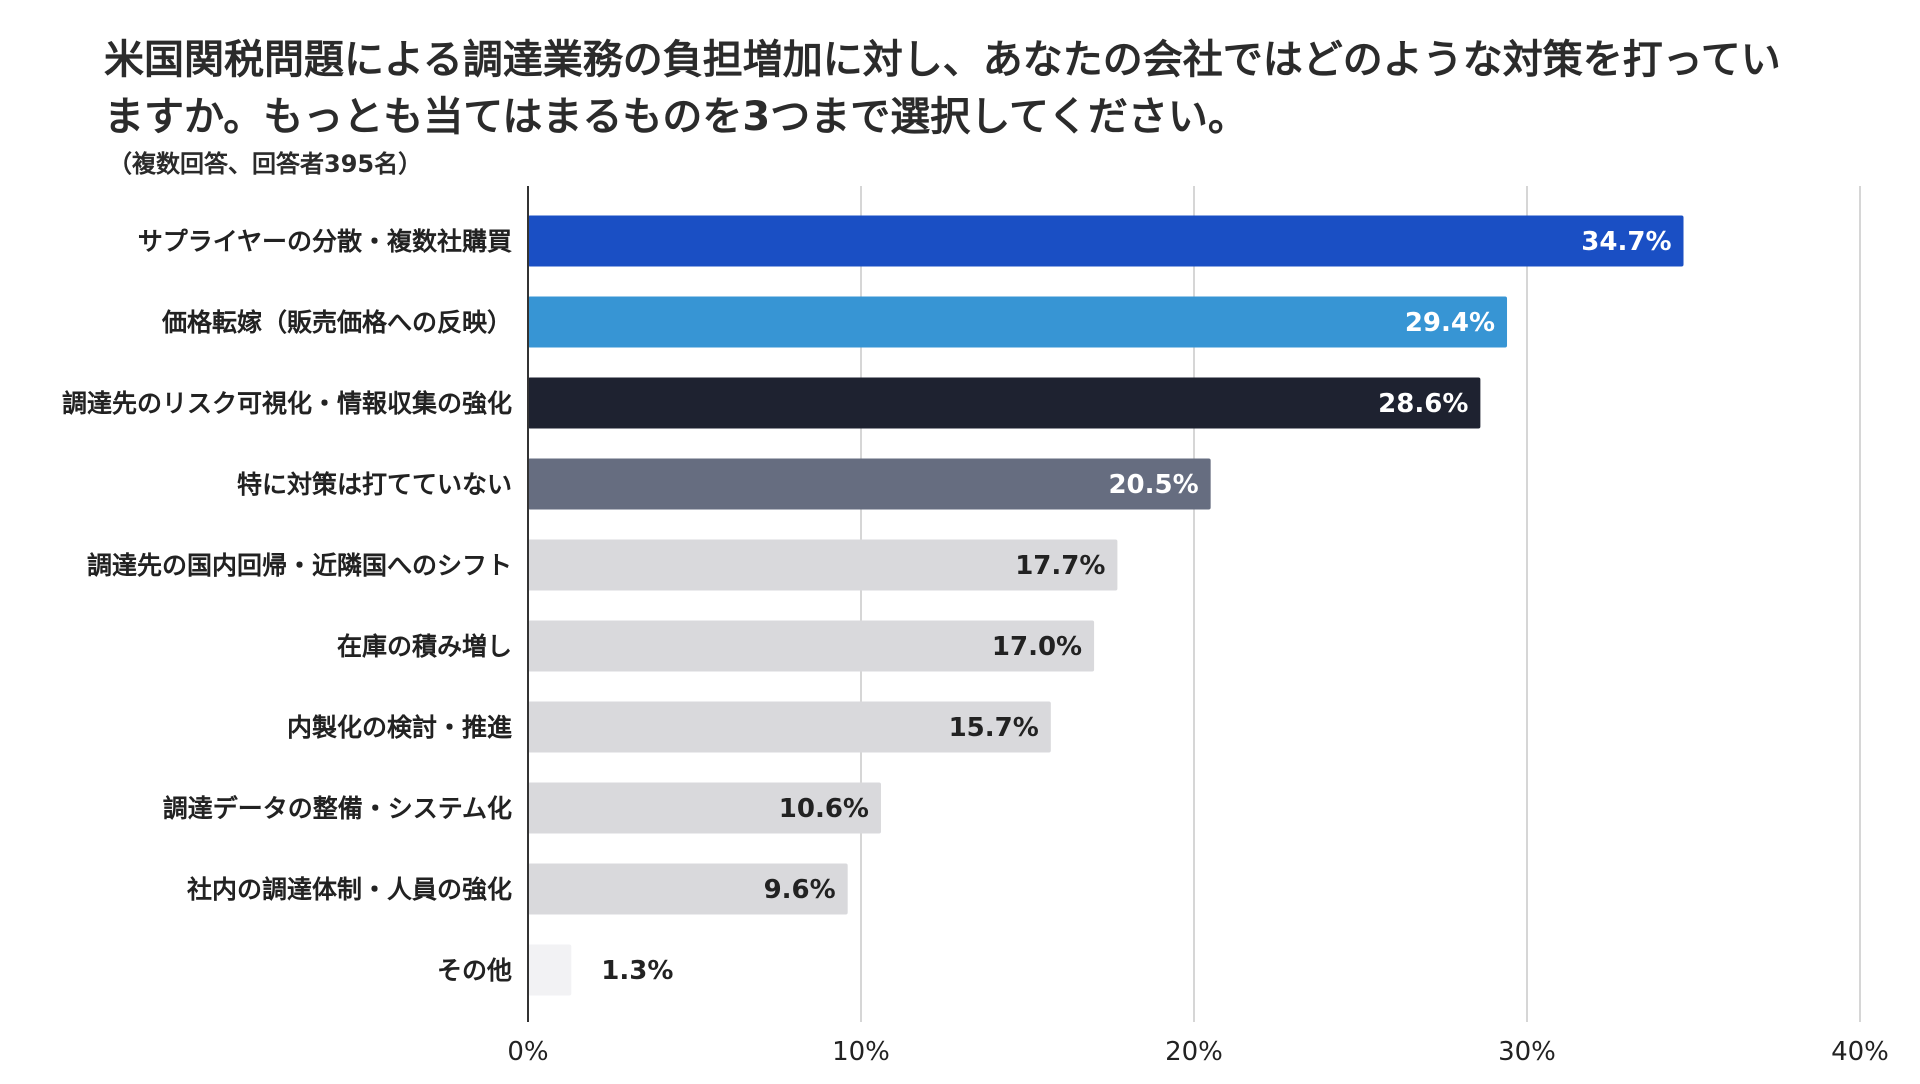  Describe the element at coordinates (325, 241) in the screenshot. I see `category-label: サプライヤーの分散・複数社購買` at that location.